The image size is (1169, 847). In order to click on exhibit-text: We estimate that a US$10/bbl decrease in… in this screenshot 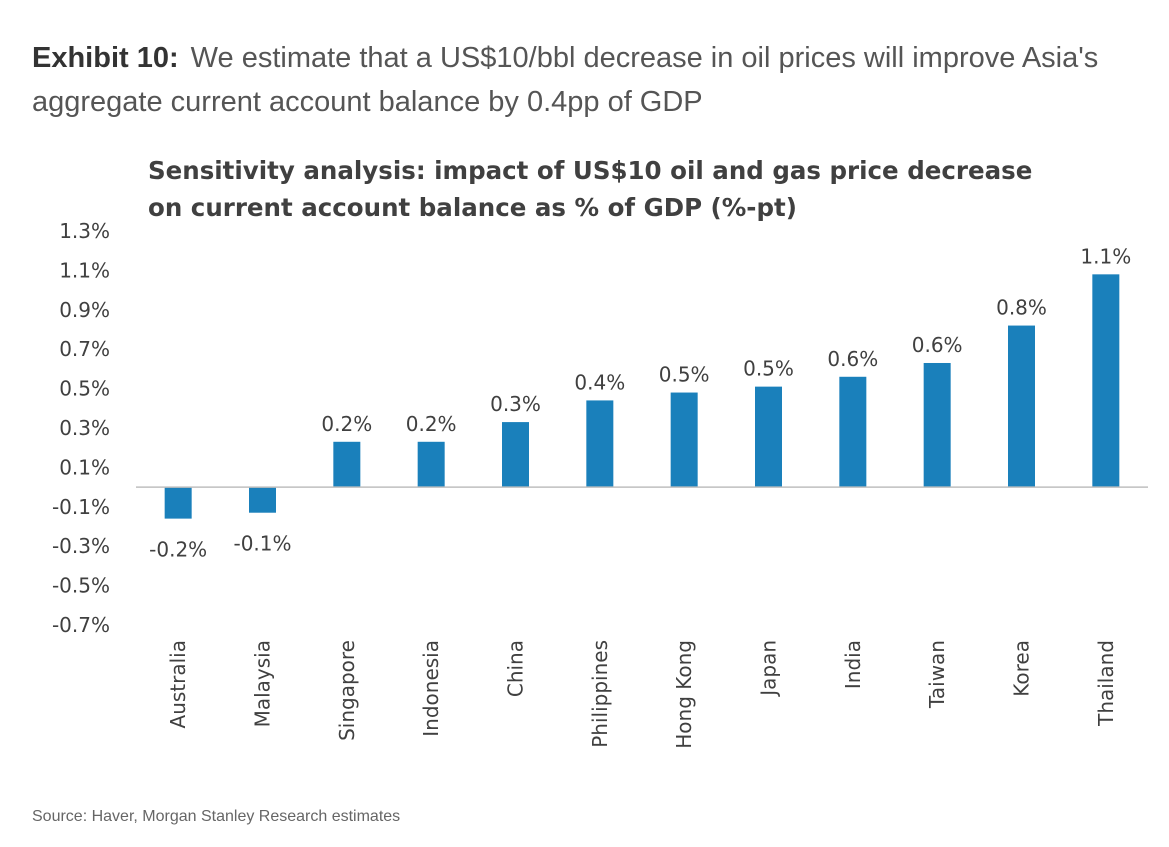, I will do `click(565, 80)`.